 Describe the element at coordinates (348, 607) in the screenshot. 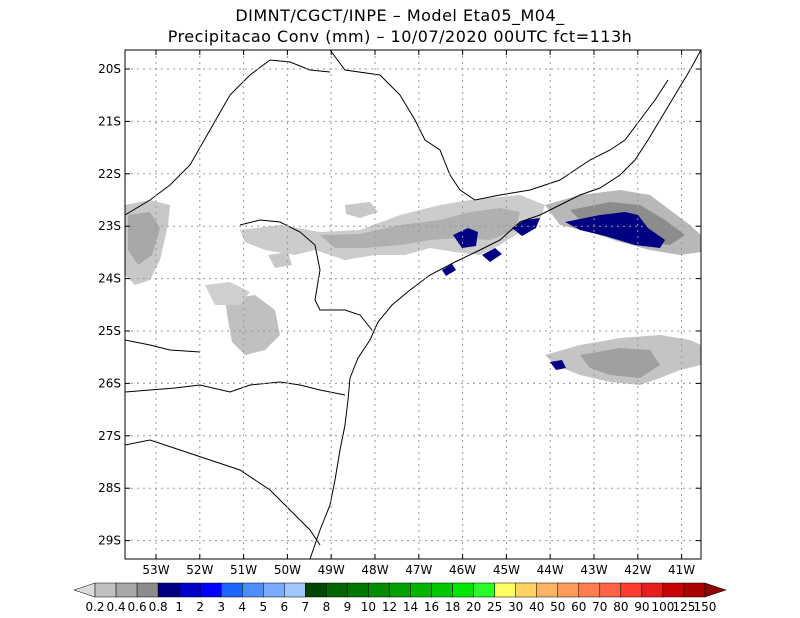

I see `colorbar-label: 9` at that location.